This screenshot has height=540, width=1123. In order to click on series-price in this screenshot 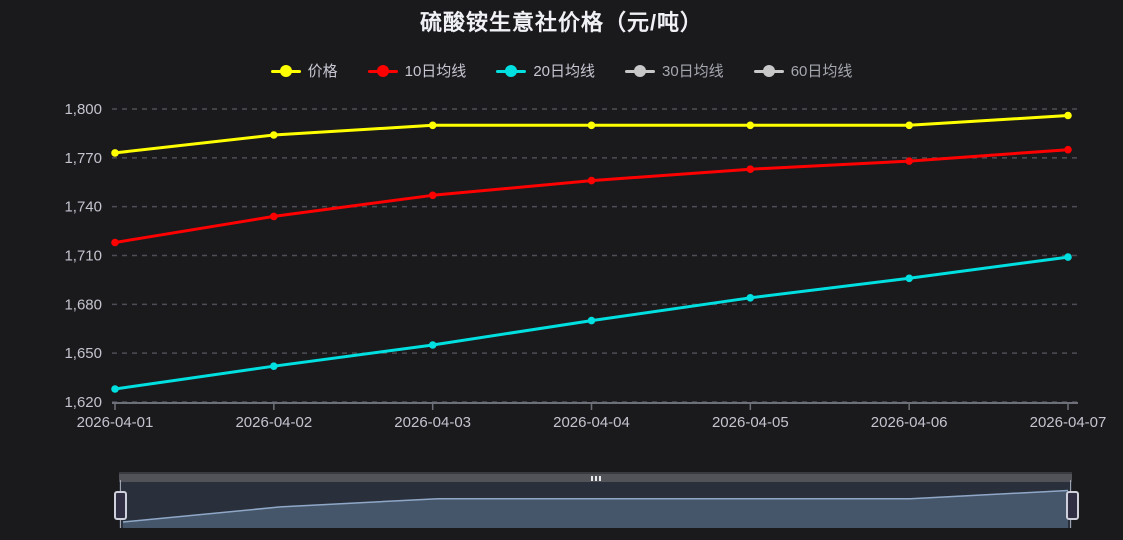, I will do `click(591, 134)`.